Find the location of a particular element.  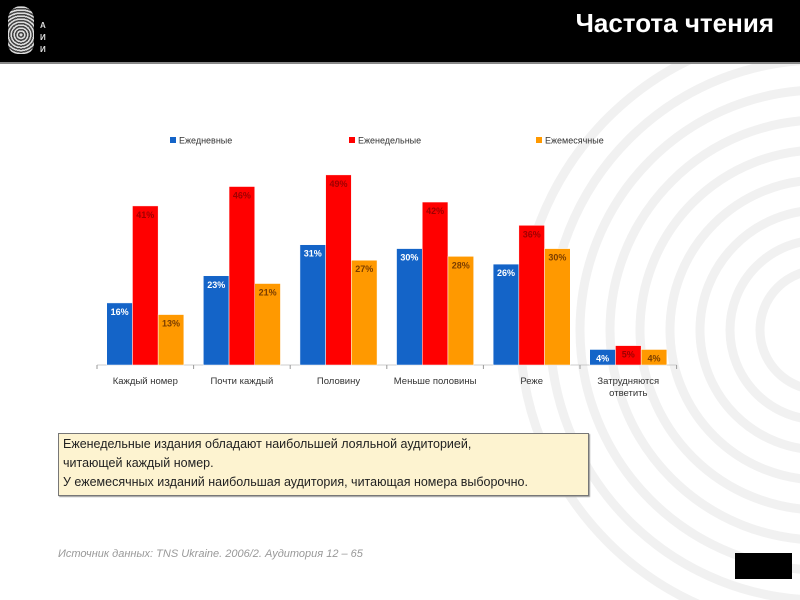

legend-label: Ежедневные is located at coordinates (205, 141).